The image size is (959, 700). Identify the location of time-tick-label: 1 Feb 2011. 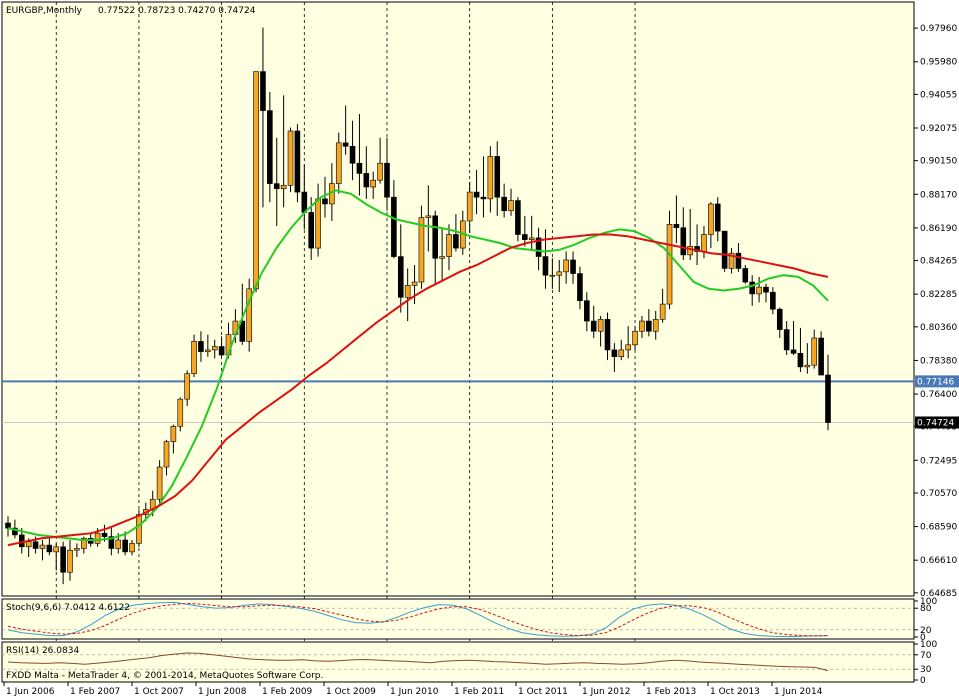
(479, 692).